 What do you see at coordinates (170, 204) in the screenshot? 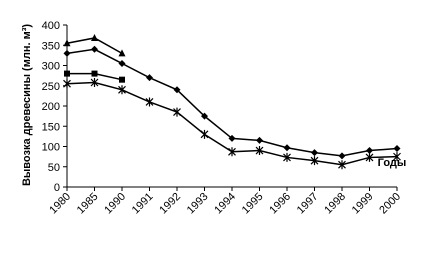
I see `x-tick-label: 1992` at bounding box center [170, 204].